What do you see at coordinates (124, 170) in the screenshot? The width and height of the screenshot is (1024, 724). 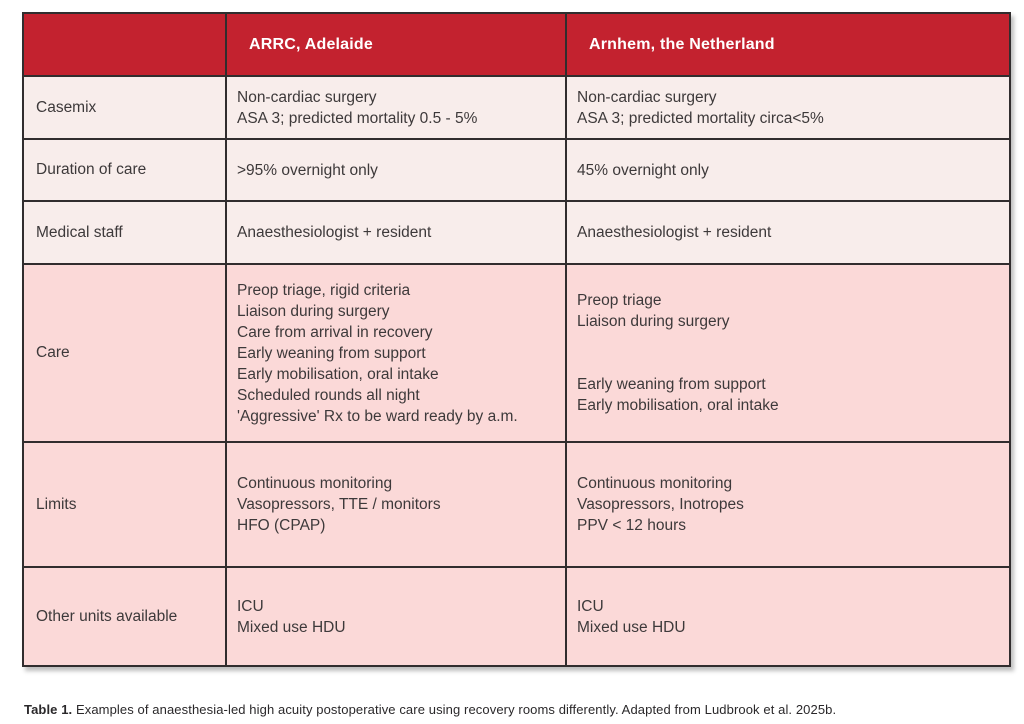 I see `row-label-duration-of-care: Duration of care` at bounding box center [124, 170].